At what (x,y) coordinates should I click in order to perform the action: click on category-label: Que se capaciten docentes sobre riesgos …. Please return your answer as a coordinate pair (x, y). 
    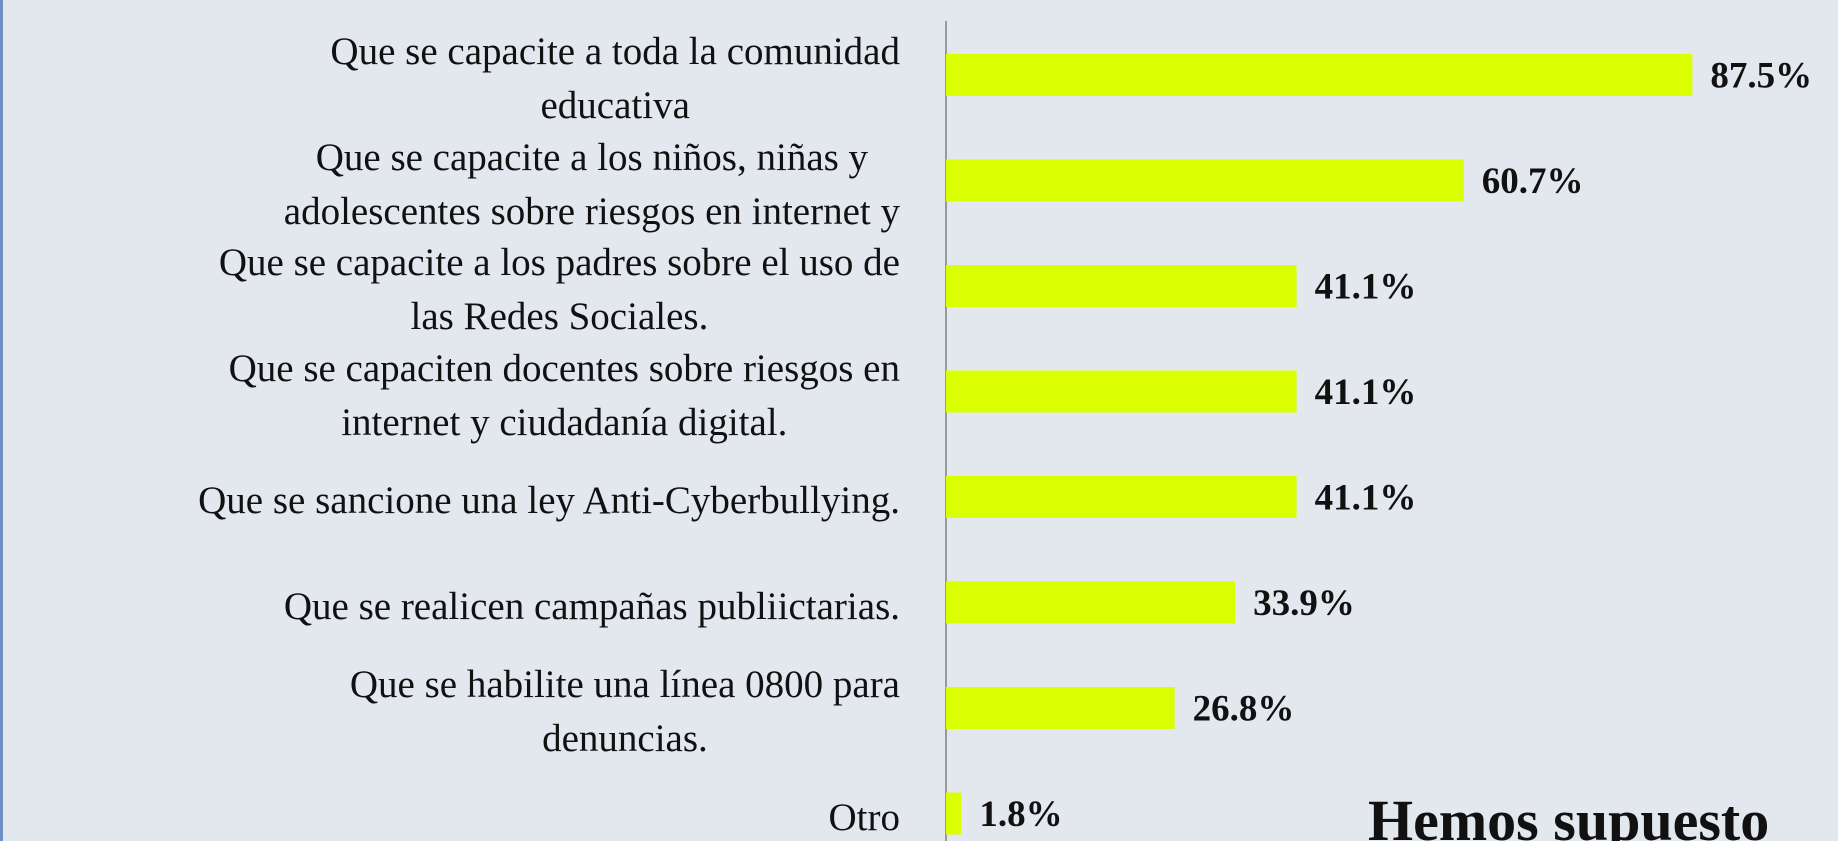
    Looking at the image, I should click on (564, 395).